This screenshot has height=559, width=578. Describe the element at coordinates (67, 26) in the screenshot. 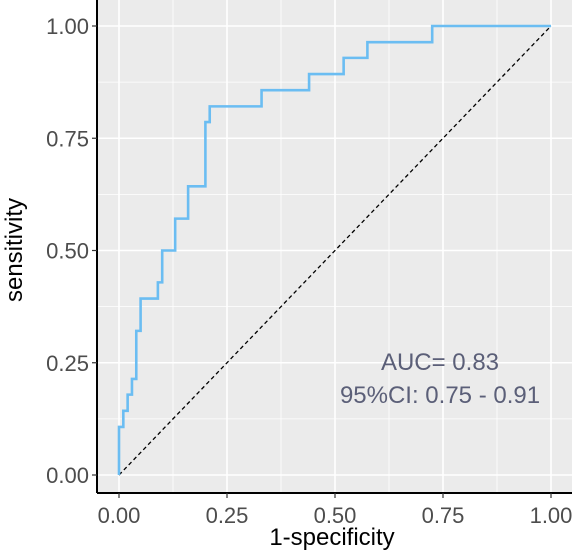

I see `y-tick-label: 1.00` at that location.